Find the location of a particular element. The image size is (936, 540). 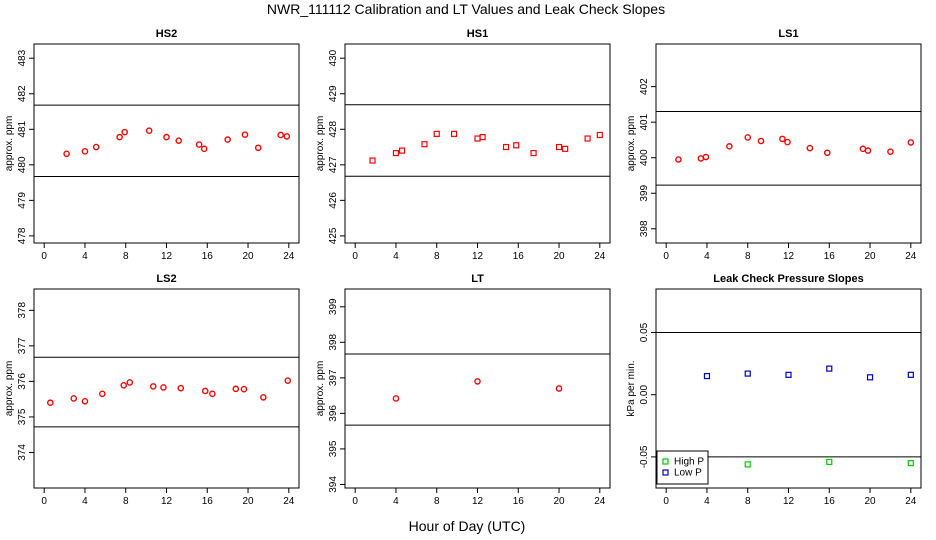

panel-title: HS2 is located at coordinates (166, 34).